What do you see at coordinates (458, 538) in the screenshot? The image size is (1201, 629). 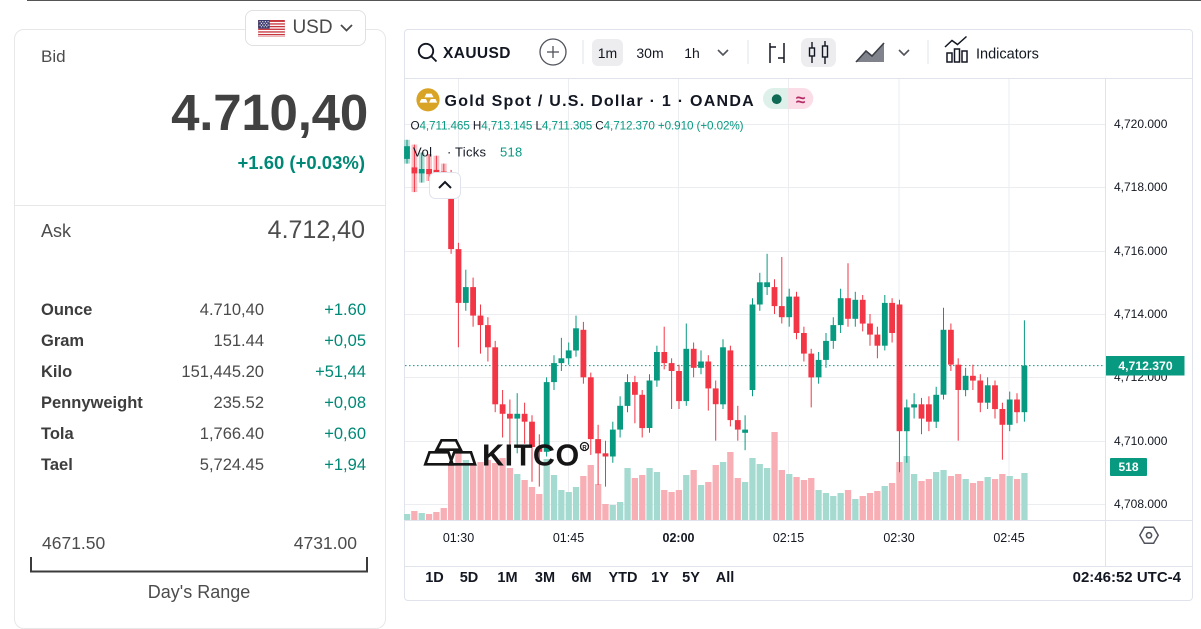 I see `svg-text: 01:30` at bounding box center [458, 538].